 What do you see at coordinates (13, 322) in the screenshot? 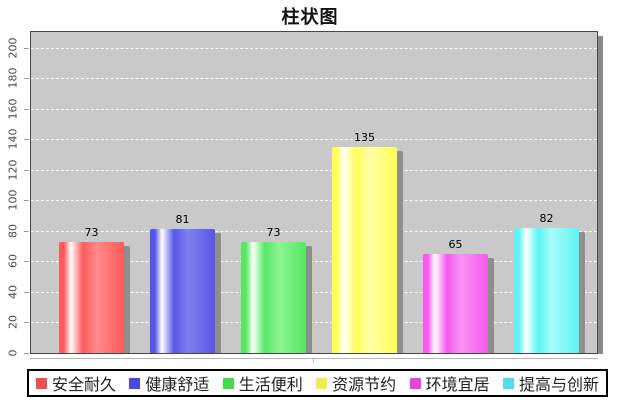
I see `y-axis-label: 20` at bounding box center [13, 322].